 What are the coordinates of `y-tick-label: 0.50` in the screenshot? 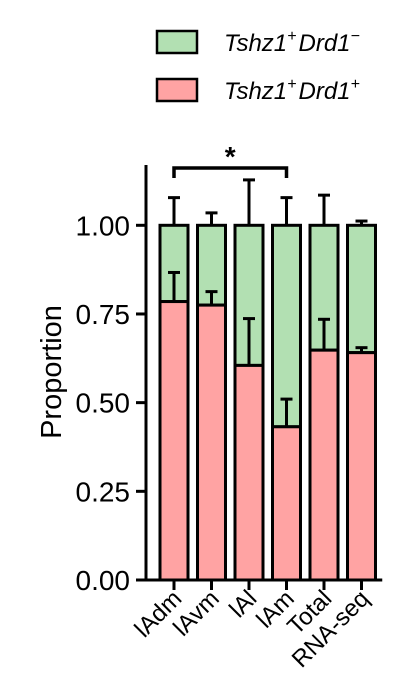 It's located at (103, 403).